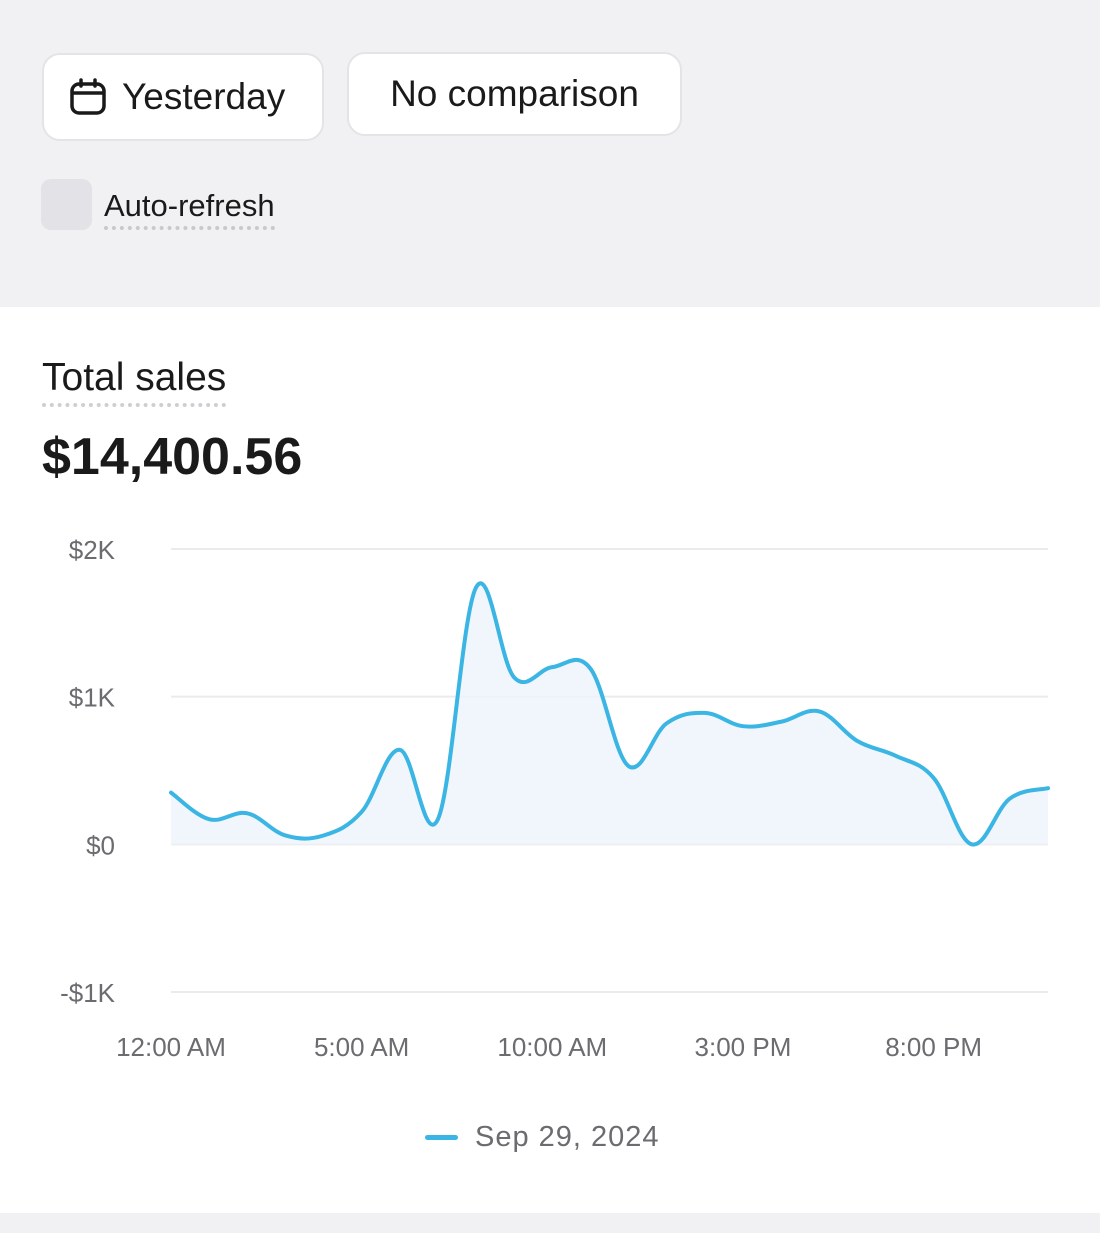 Image resolution: width=1100 pixels, height=1233 pixels. What do you see at coordinates (567, 1137) in the screenshot?
I see `legend-label: Sep 29, 2024` at bounding box center [567, 1137].